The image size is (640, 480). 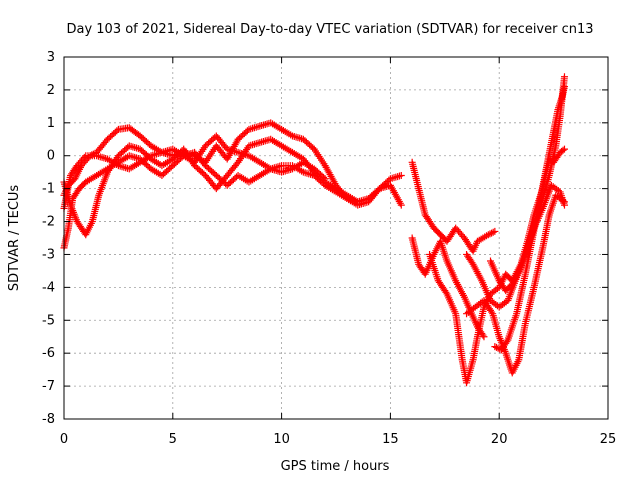 What do you see at coordinates (499, 439) in the screenshot?
I see `x-tick-label: 20` at bounding box center [499, 439].